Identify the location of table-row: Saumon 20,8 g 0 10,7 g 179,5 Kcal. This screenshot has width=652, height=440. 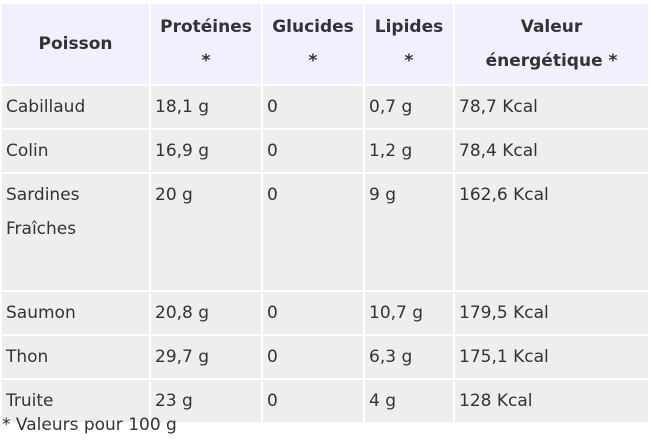
(325, 312).